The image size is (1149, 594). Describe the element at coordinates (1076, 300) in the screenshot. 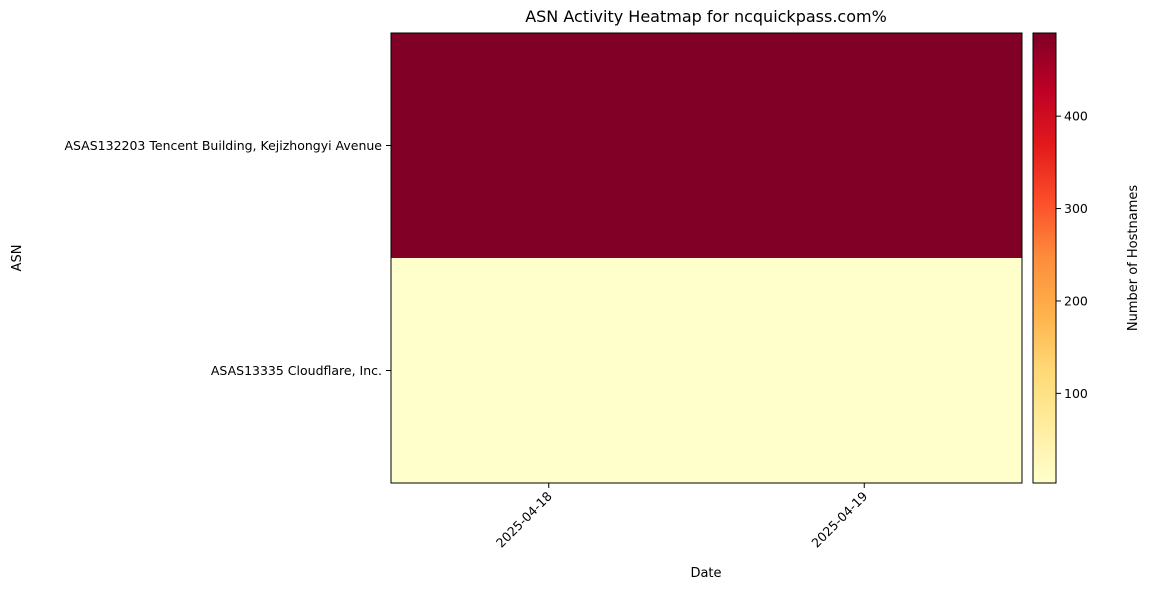

I see `colorbar-tick-label: 200` at that location.